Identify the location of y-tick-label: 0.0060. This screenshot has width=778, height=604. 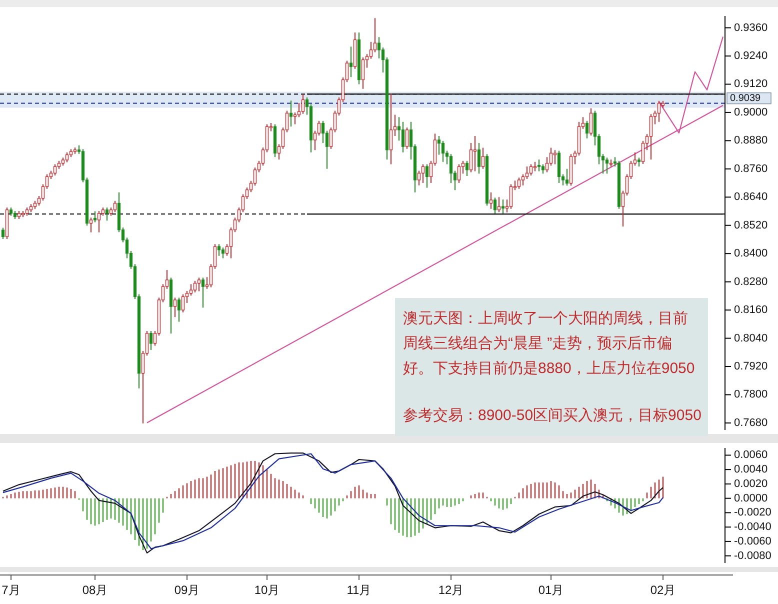
(751, 455).